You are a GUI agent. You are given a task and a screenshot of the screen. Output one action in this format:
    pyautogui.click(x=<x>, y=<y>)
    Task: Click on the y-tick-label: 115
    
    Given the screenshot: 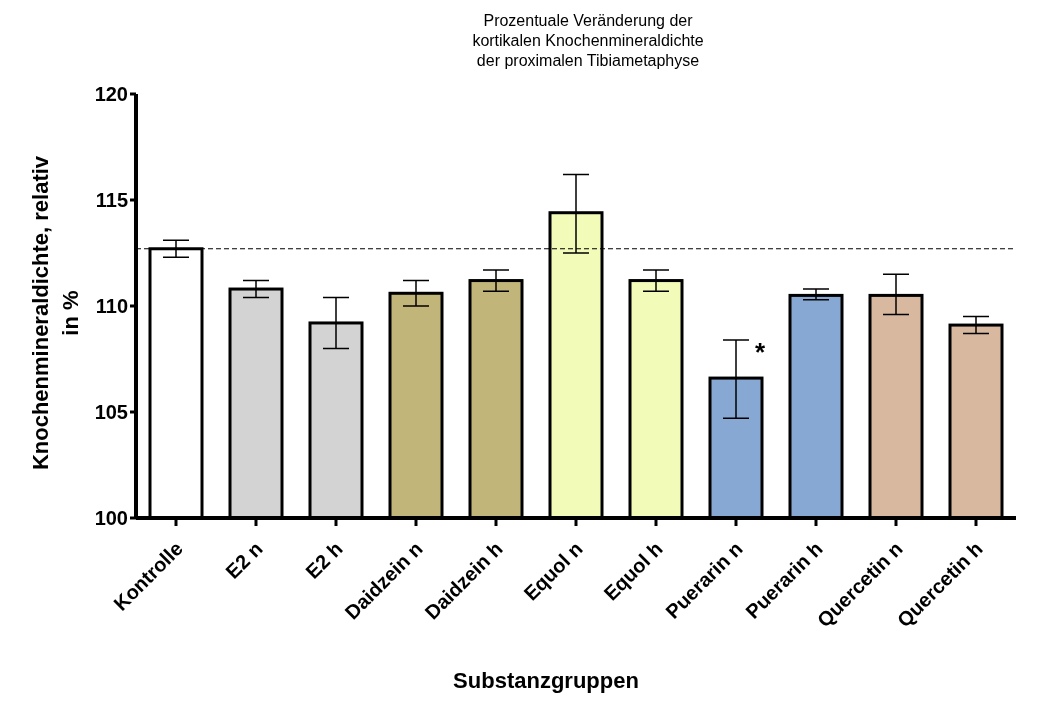 What is the action you would take?
    pyautogui.click(x=111, y=200)
    